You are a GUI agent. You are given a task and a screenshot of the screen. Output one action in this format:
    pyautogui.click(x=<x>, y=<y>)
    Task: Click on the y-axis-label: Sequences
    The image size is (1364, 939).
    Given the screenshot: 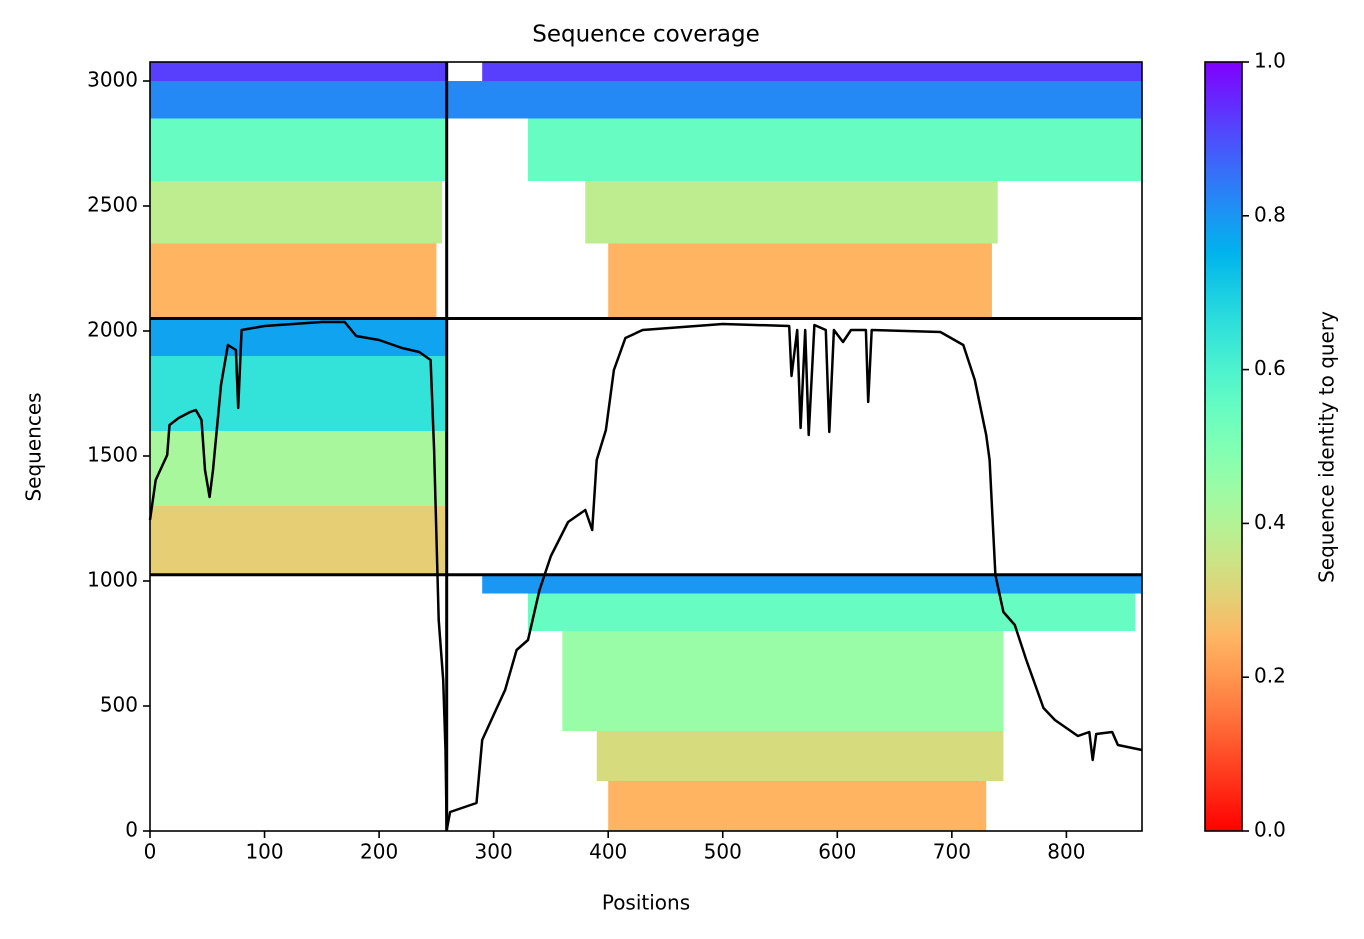 What is the action you would take?
    pyautogui.click(x=34, y=446)
    